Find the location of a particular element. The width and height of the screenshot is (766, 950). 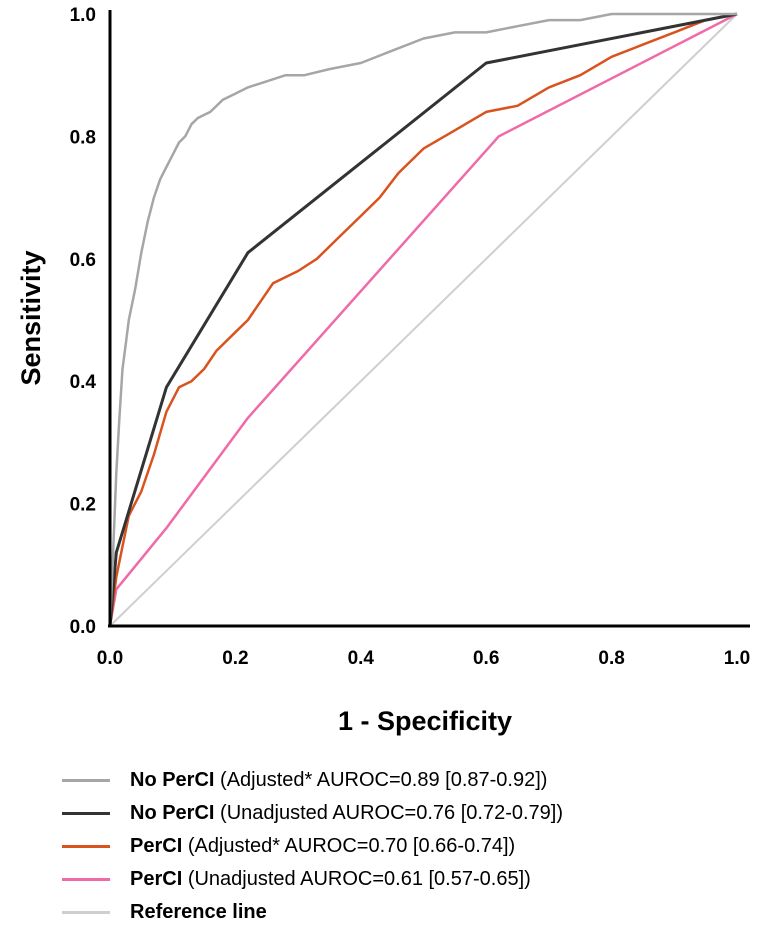

legend-series-detail: (Adjusted* AUROC=0.70 [0.66-0.74]) is located at coordinates (351, 846).